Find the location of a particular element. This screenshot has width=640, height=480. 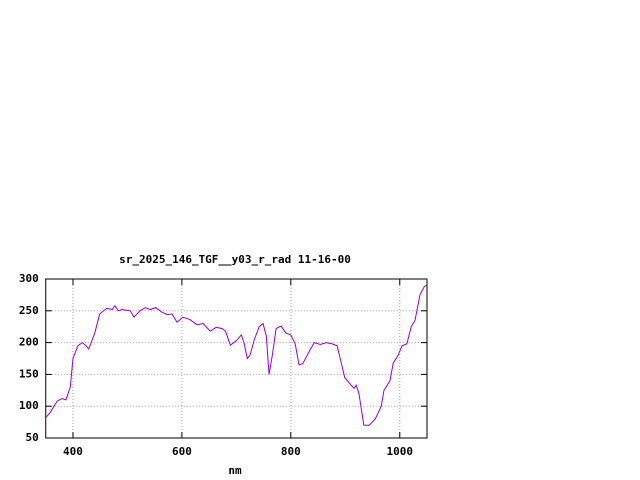

x-tick-label: 1000 is located at coordinates (400, 451).